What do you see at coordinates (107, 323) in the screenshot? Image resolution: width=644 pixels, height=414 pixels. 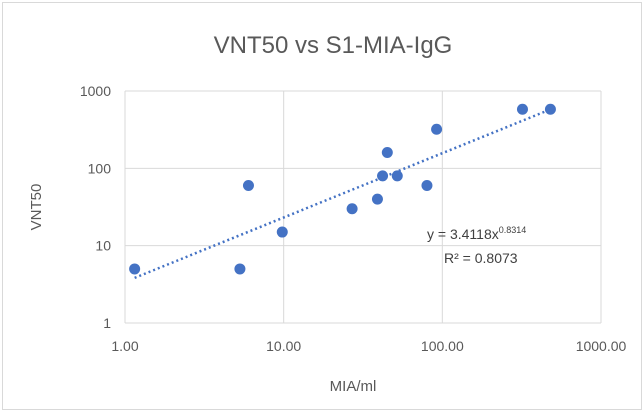 I see `y-tick-label: 1` at bounding box center [107, 323].